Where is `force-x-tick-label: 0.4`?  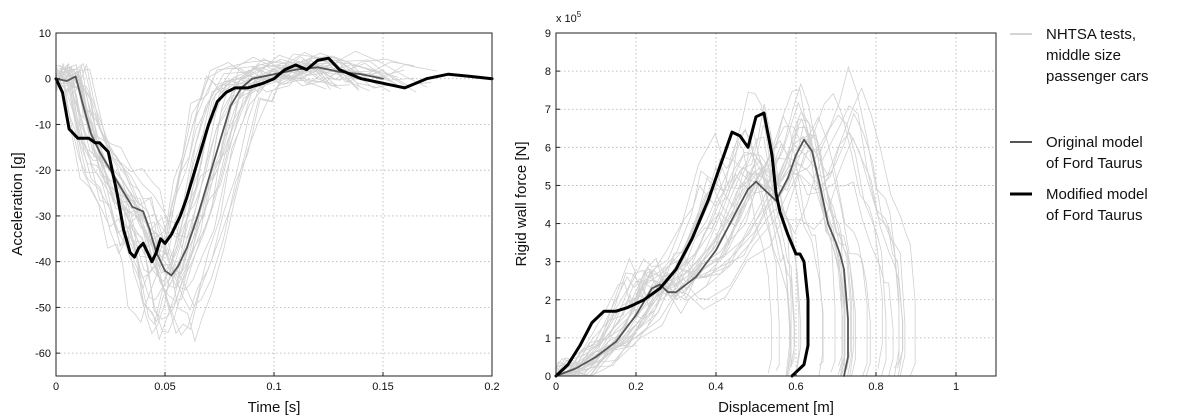
force-x-tick-label: 0.4 is located at coordinates (715, 387).